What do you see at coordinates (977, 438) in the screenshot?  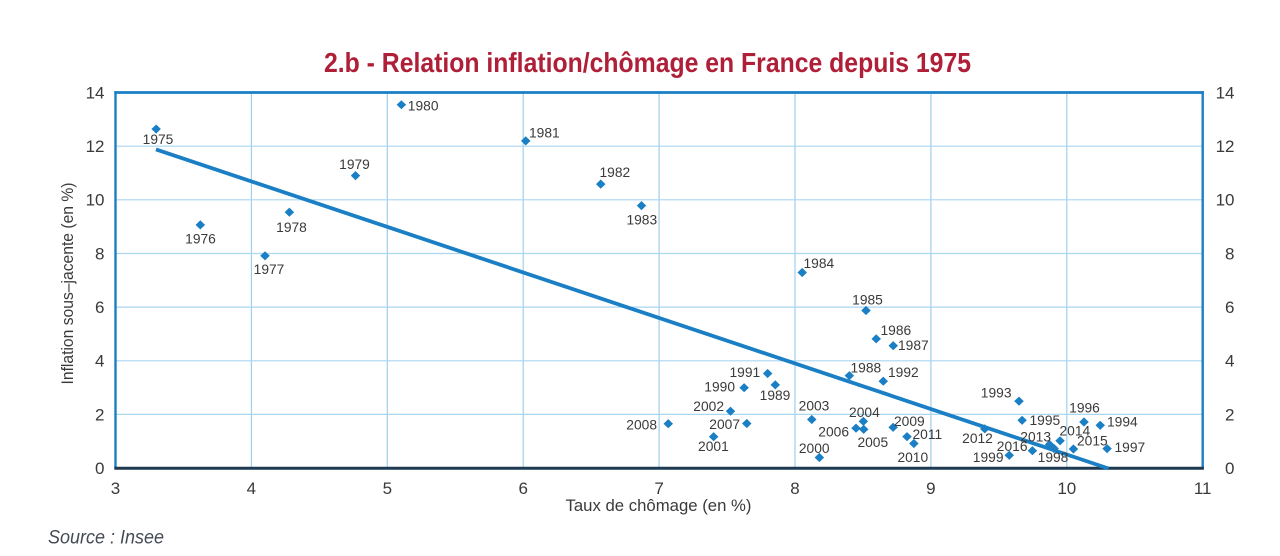 I see `svg-text: 2012` at bounding box center [977, 438].